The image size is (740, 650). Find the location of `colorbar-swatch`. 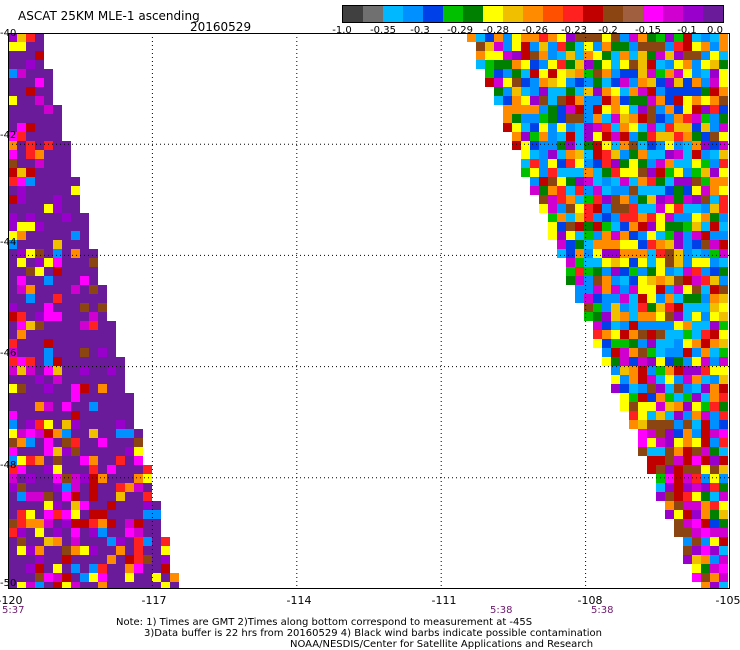

colorbar-swatch is located at coordinates (573, 14).